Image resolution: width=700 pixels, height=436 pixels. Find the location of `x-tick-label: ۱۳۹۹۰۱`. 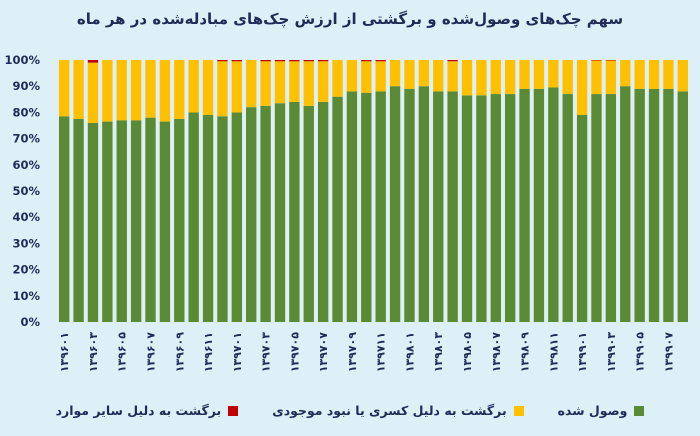

x-tick-label: ۱۳۹۹۰۱ is located at coordinates (582, 352).